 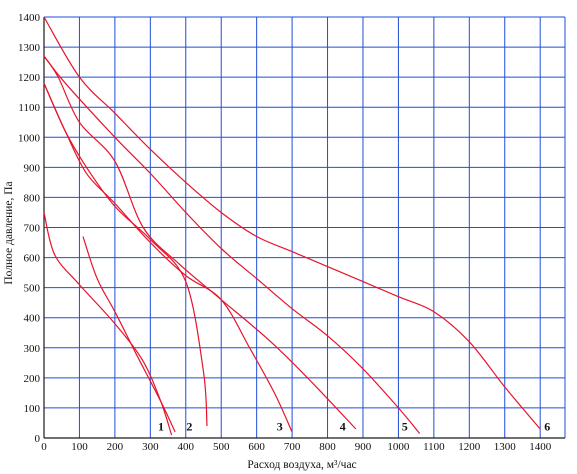 What do you see at coordinates (354, 426) in the screenshot?
I see `curve-labels: 1 2 3 4 5 6` at bounding box center [354, 426].